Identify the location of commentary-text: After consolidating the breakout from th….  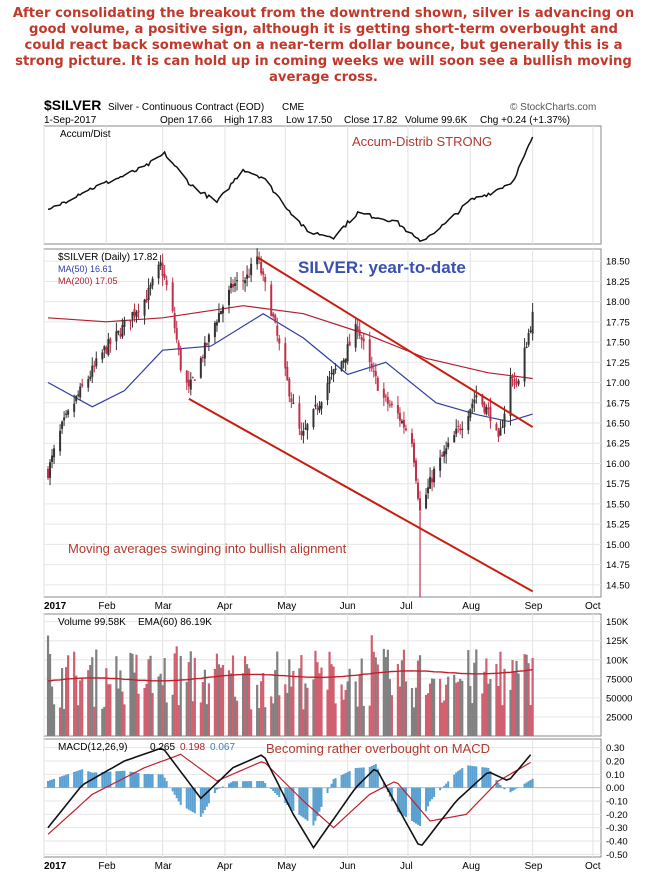
(323, 45).